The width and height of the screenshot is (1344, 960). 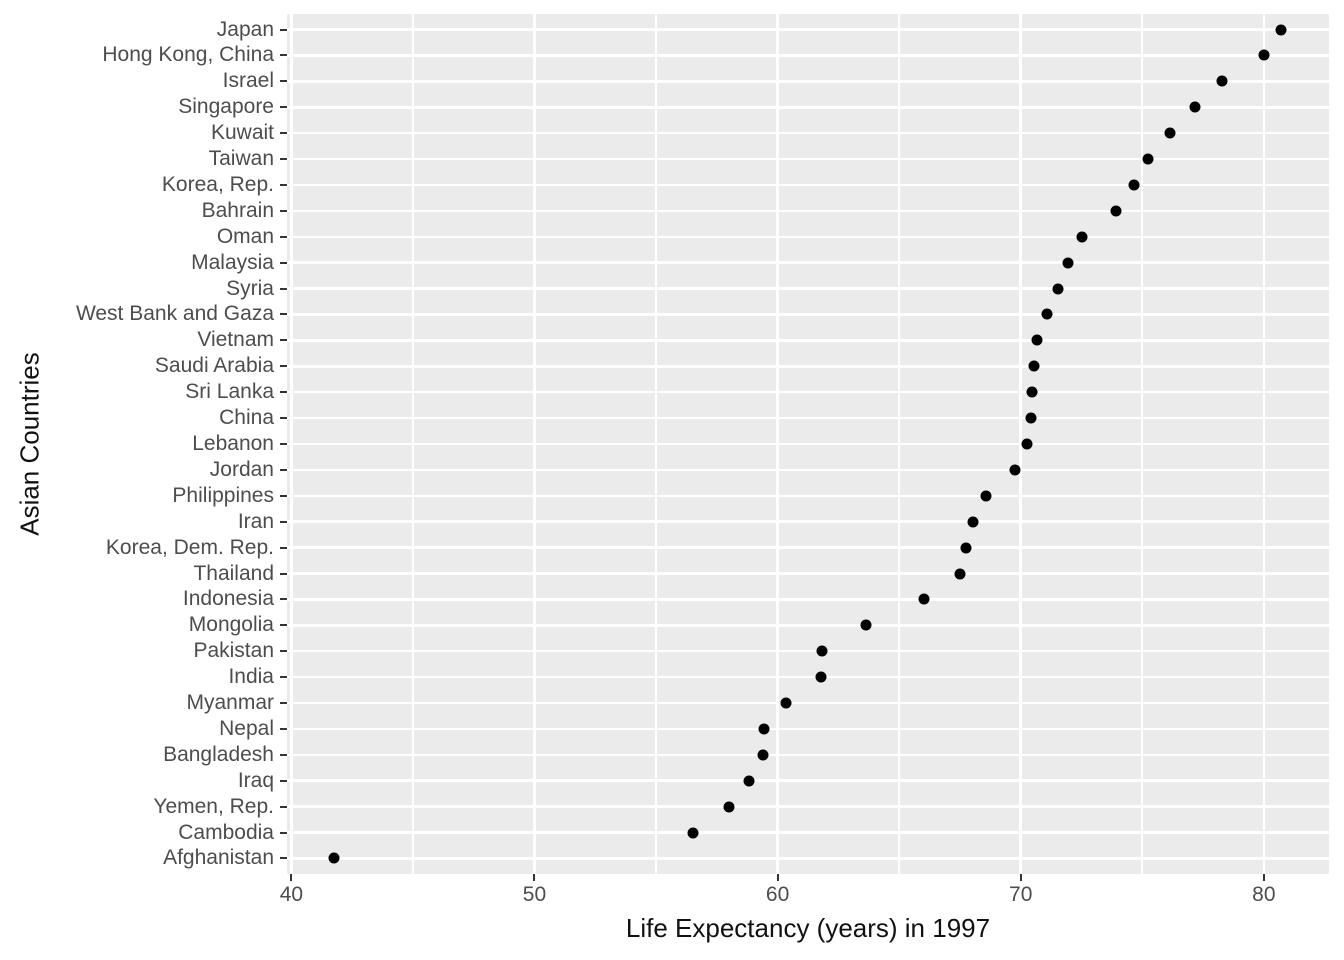 I want to click on y-tick-label: Hong Kong, China, so click(x=188, y=55).